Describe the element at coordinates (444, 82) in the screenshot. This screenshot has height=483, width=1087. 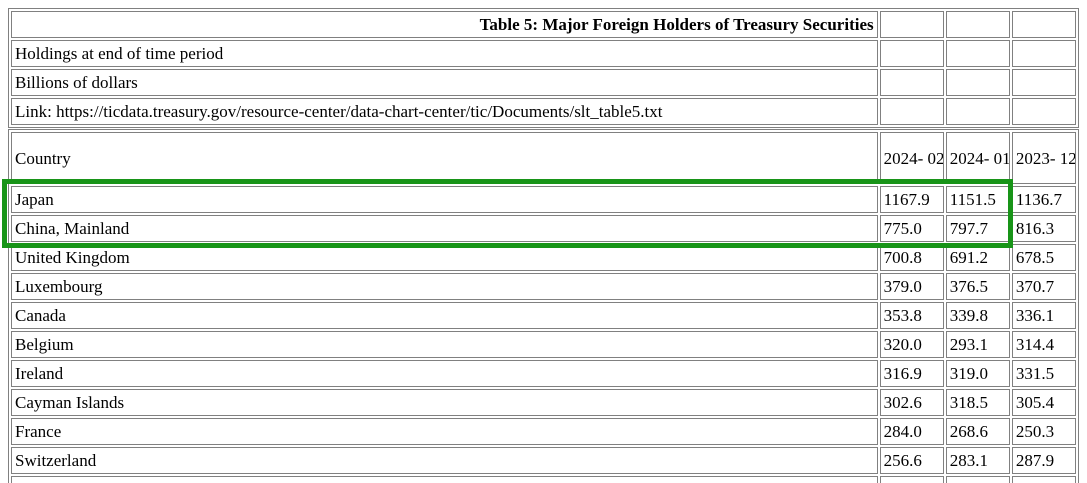
I see `units-note: Billions of dollars` at that location.